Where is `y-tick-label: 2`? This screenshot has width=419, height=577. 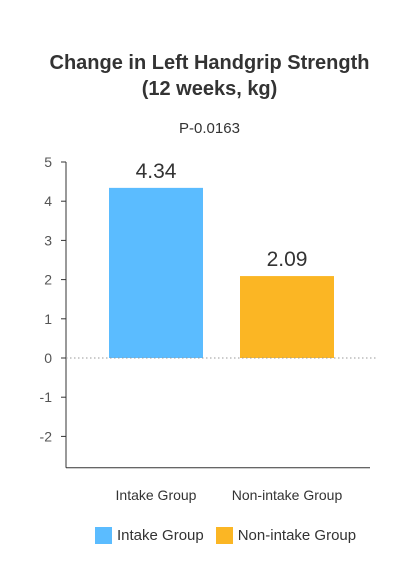 y-tick-label: 2 is located at coordinates (48, 280).